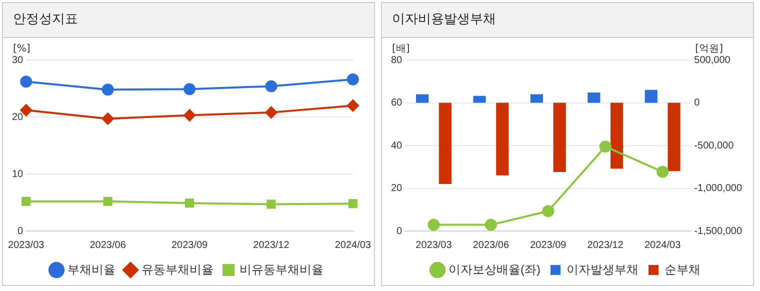 Image resolution: width=760 pixels, height=291 pixels. What do you see at coordinates (697, 103) in the screenshot?
I see `y2-tick-label: 0` at bounding box center [697, 103].